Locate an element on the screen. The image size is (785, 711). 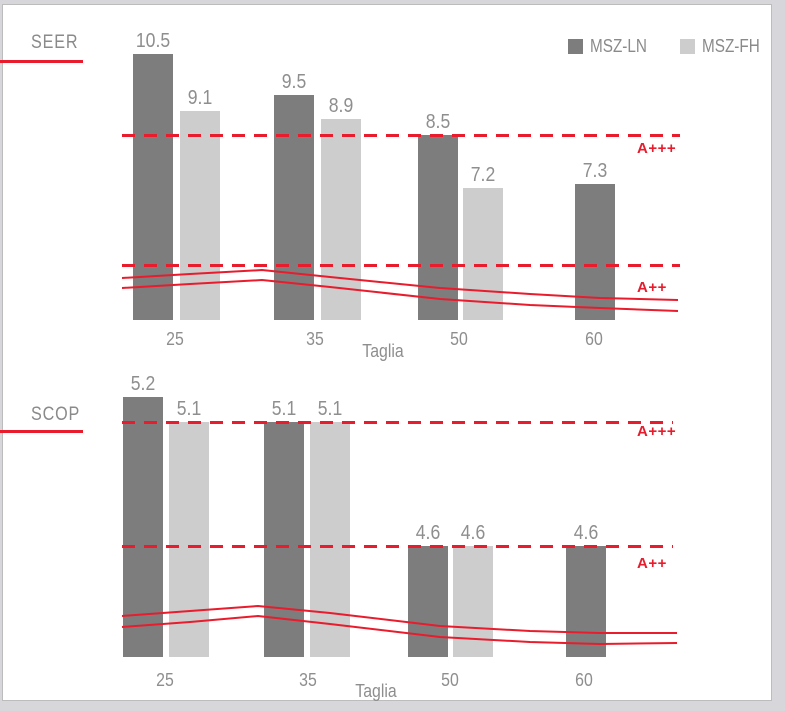
bar-value-label: 7.2 is located at coordinates (483, 175).